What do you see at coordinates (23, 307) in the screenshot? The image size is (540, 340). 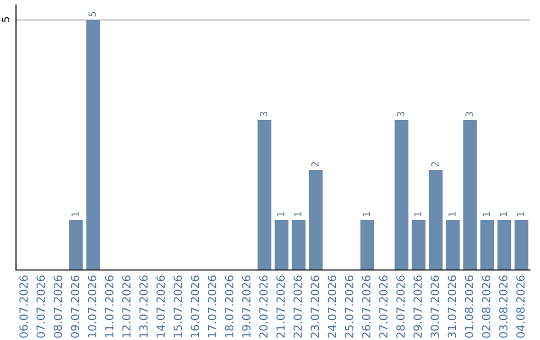 I see `x-tick-label: 06.07.2026` at bounding box center [23, 307].